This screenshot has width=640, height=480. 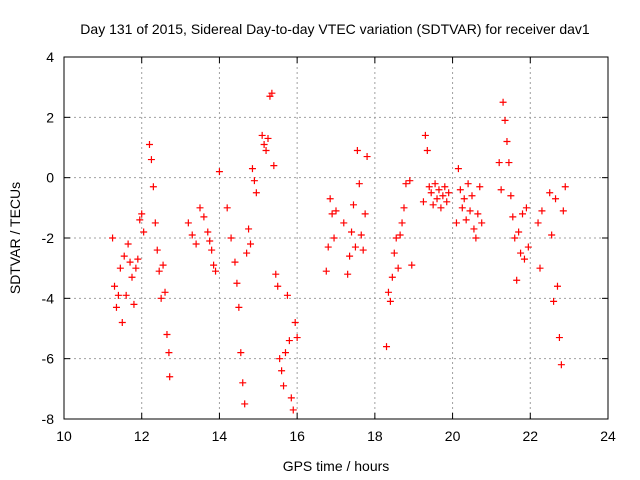 What do you see at coordinates (297, 436) in the screenshot?
I see `x-tick-label: 16` at bounding box center [297, 436].